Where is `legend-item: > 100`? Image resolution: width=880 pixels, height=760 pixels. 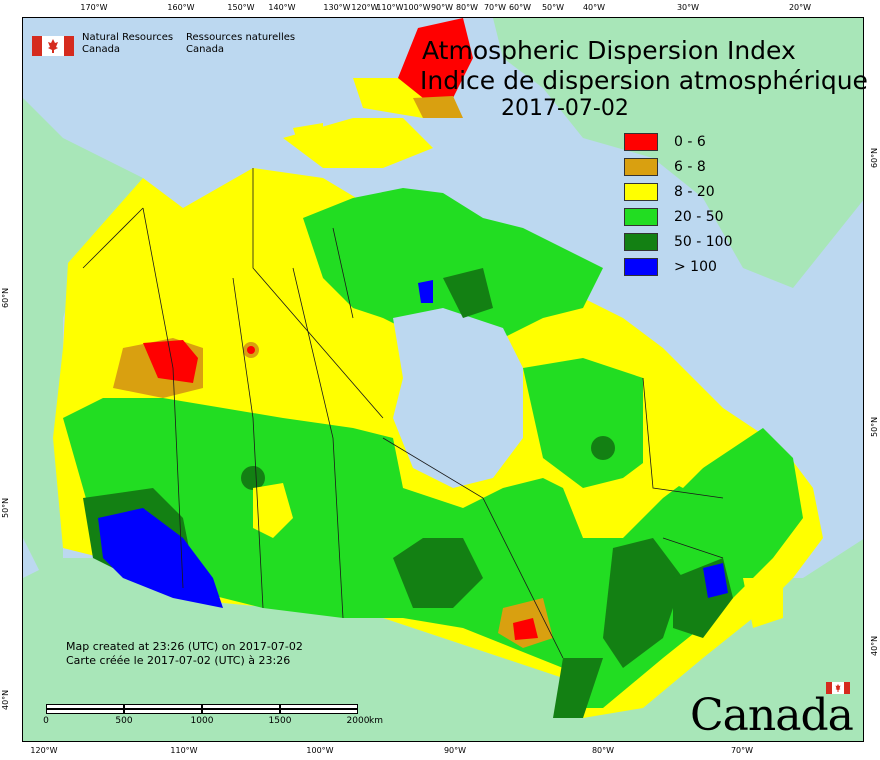 legend-item: > 100 is located at coordinates (694, 267).